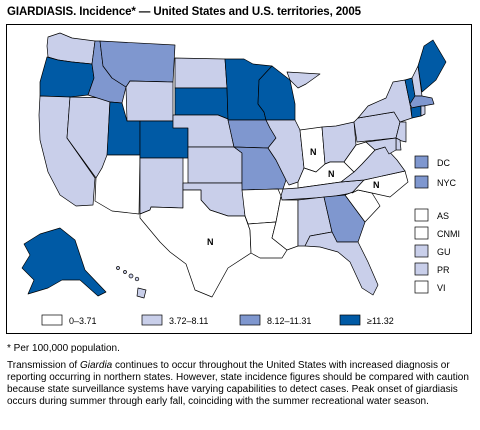  I want to click on state-MD, so click(381, 146).